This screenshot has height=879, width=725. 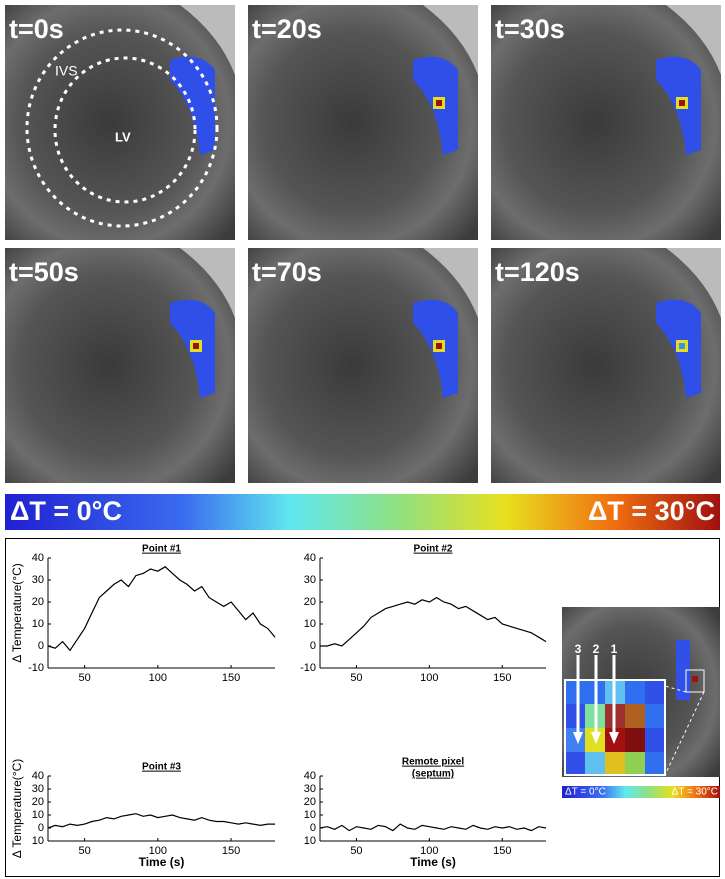 I want to click on panel-label: t=20s, so click(x=287, y=29).